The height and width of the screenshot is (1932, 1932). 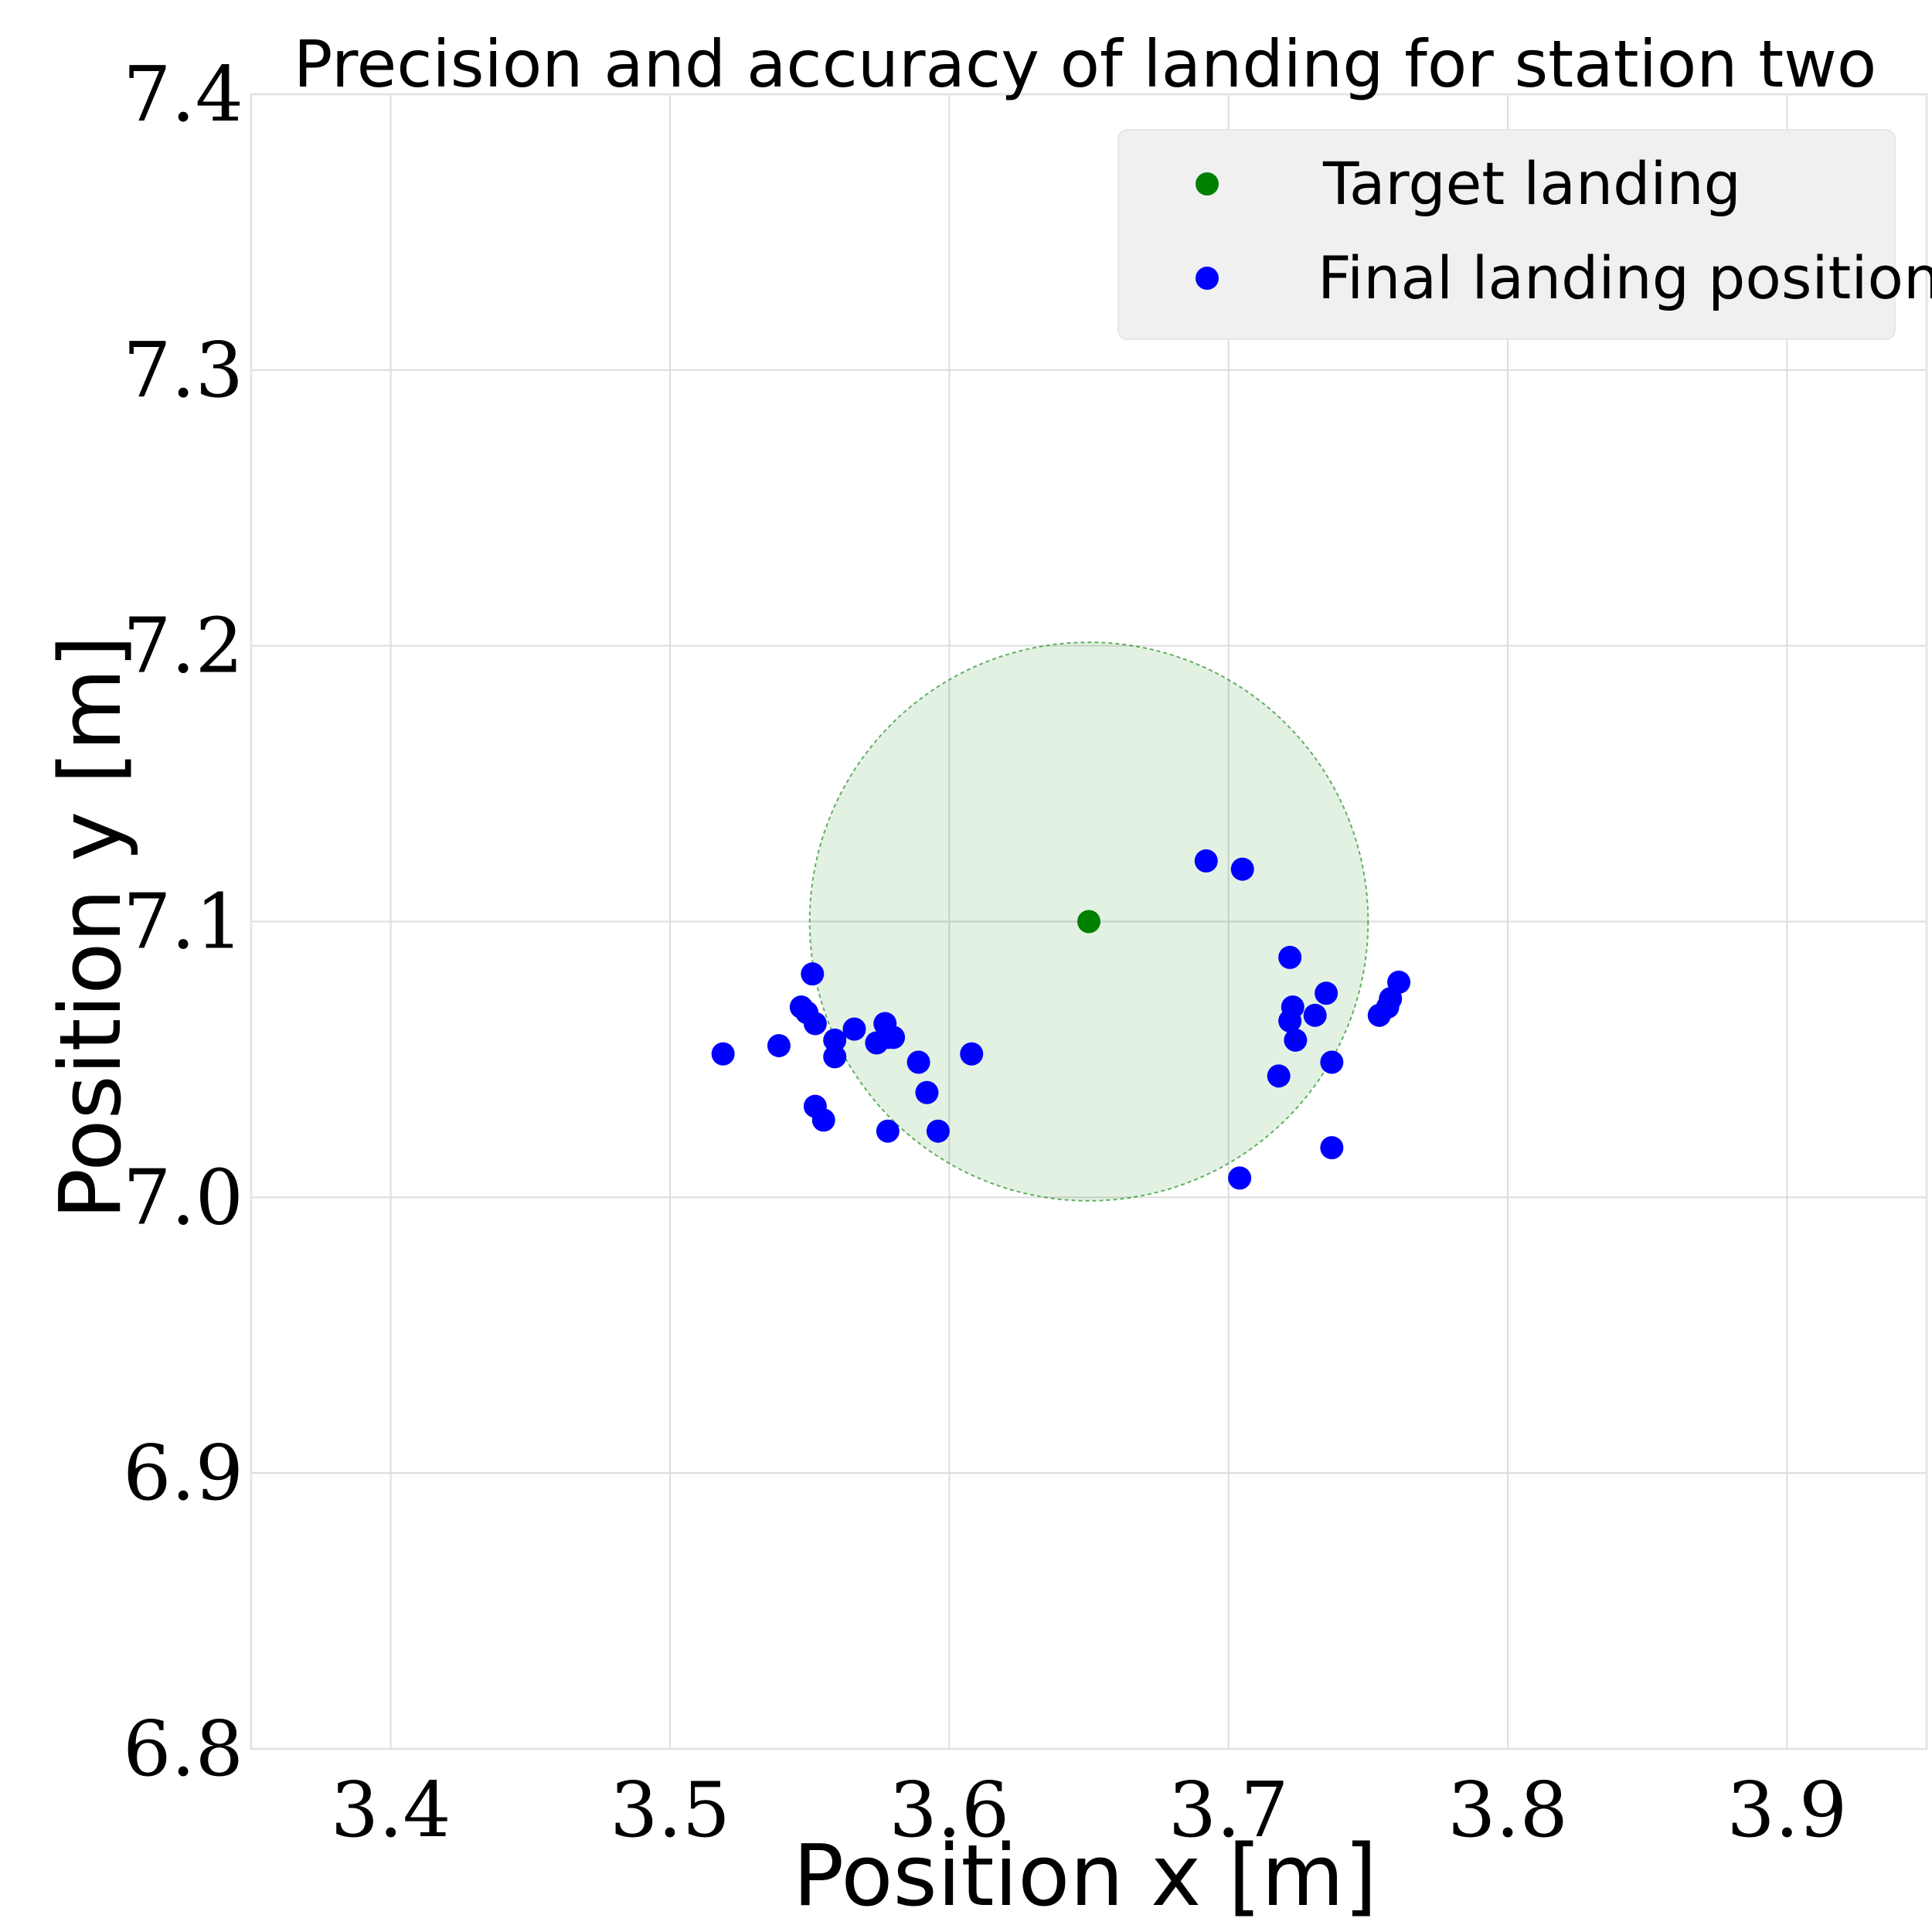 I want to click on y-tick-labels: 6.8 6.9 7.0 7.1 7.2 7.3 7.4, so click(x=183, y=922).